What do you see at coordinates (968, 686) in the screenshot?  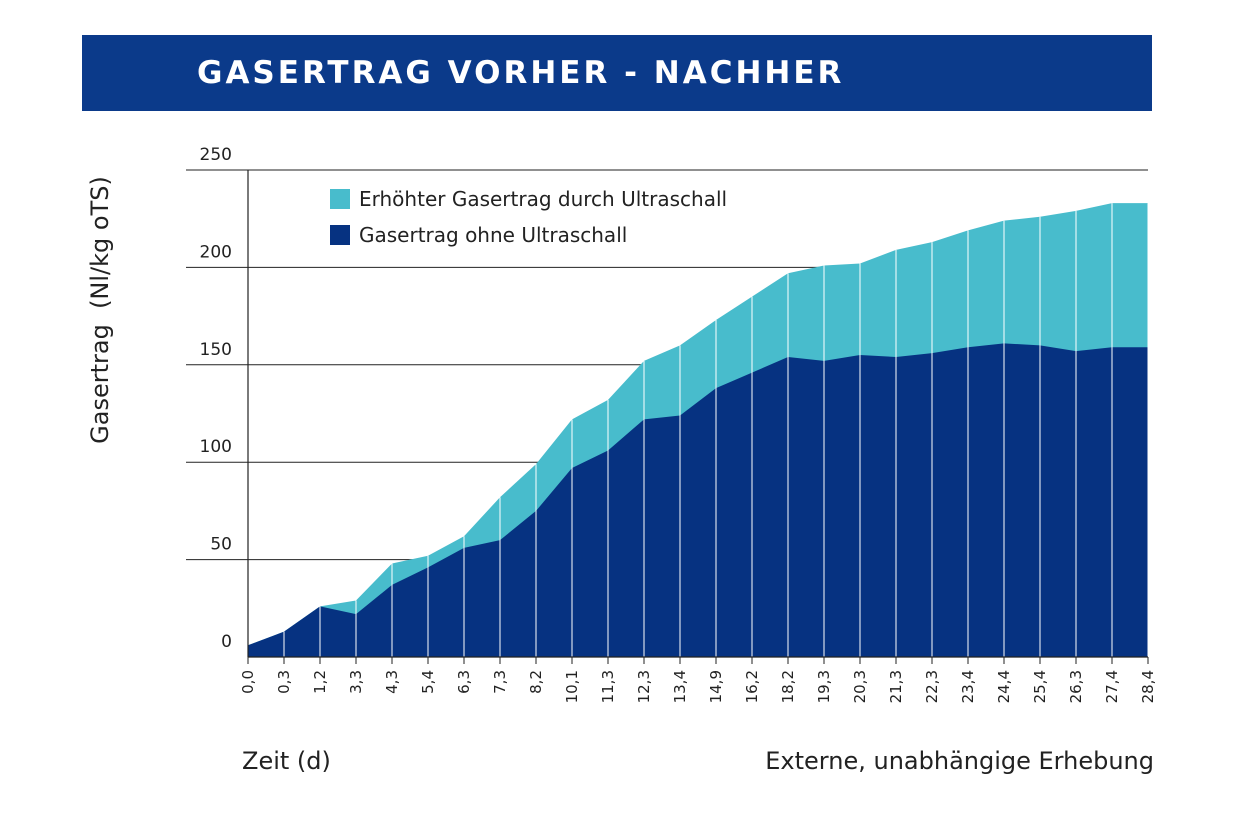 I see `x-tick-label: 23,4` at bounding box center [968, 686].